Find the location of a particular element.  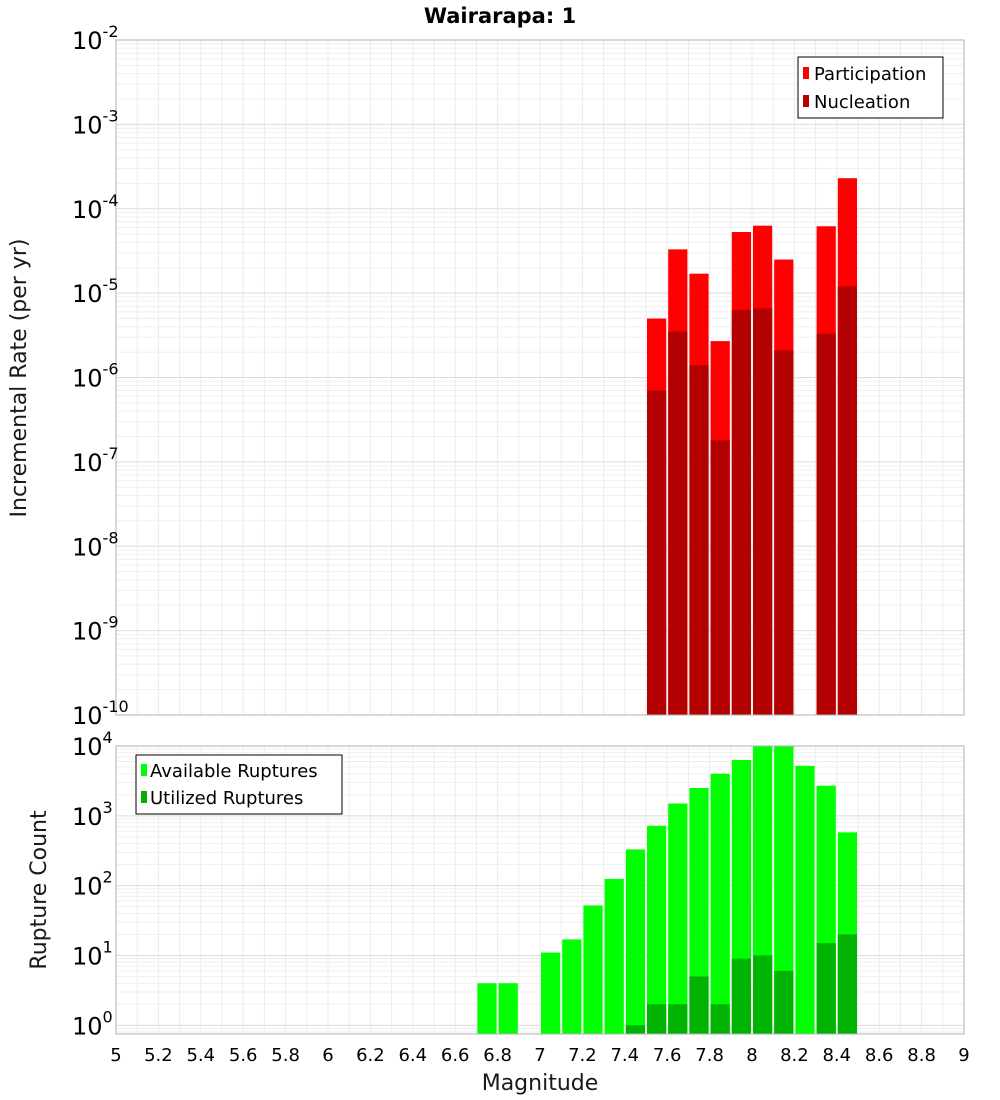

chart-title: Wairarapa: 1 is located at coordinates (500, 16).